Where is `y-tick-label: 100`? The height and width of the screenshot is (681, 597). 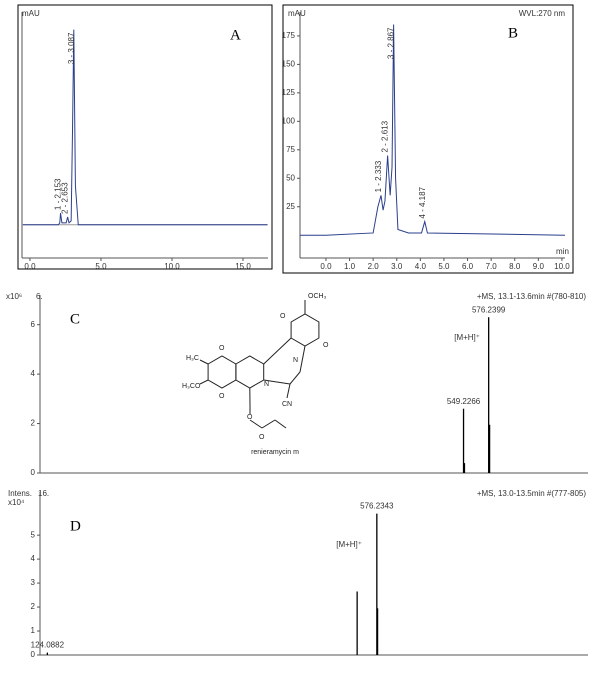
y-tick-label: 100 is located at coordinates (289, 120).